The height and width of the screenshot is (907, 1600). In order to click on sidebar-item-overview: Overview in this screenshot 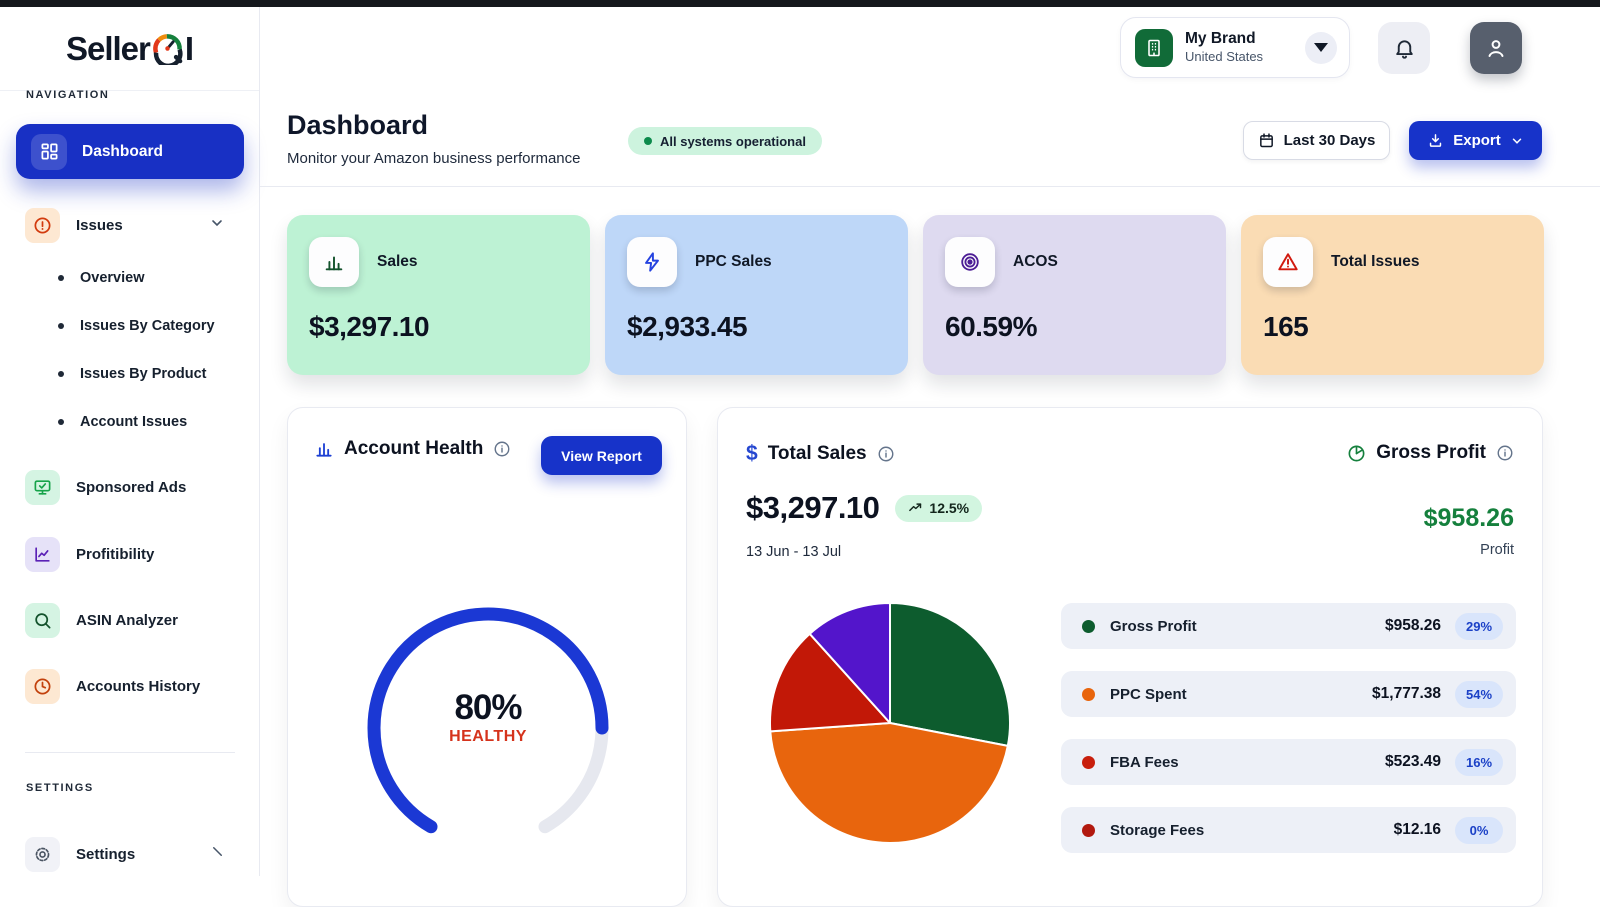, I will do `click(148, 278)`.